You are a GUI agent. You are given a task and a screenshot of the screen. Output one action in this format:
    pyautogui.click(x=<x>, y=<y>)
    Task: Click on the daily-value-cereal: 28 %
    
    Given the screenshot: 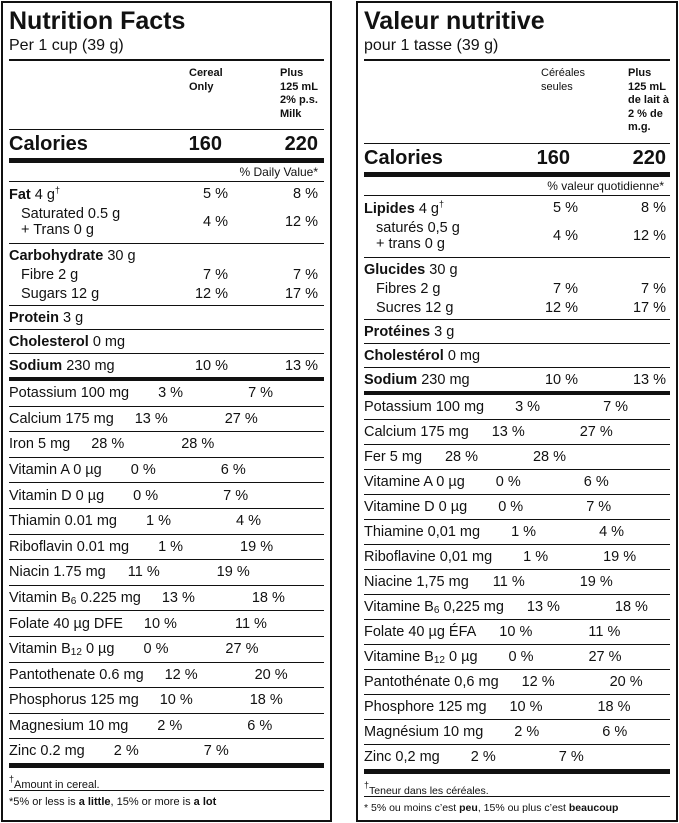 What is the action you would take?
    pyautogui.click(x=461, y=457)
    